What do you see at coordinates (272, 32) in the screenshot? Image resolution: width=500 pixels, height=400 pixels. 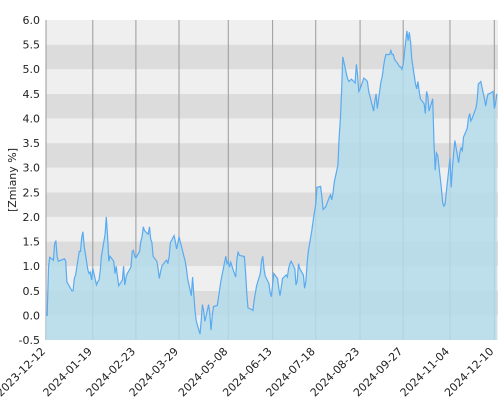 I see `grid-band` at bounding box center [272, 32].